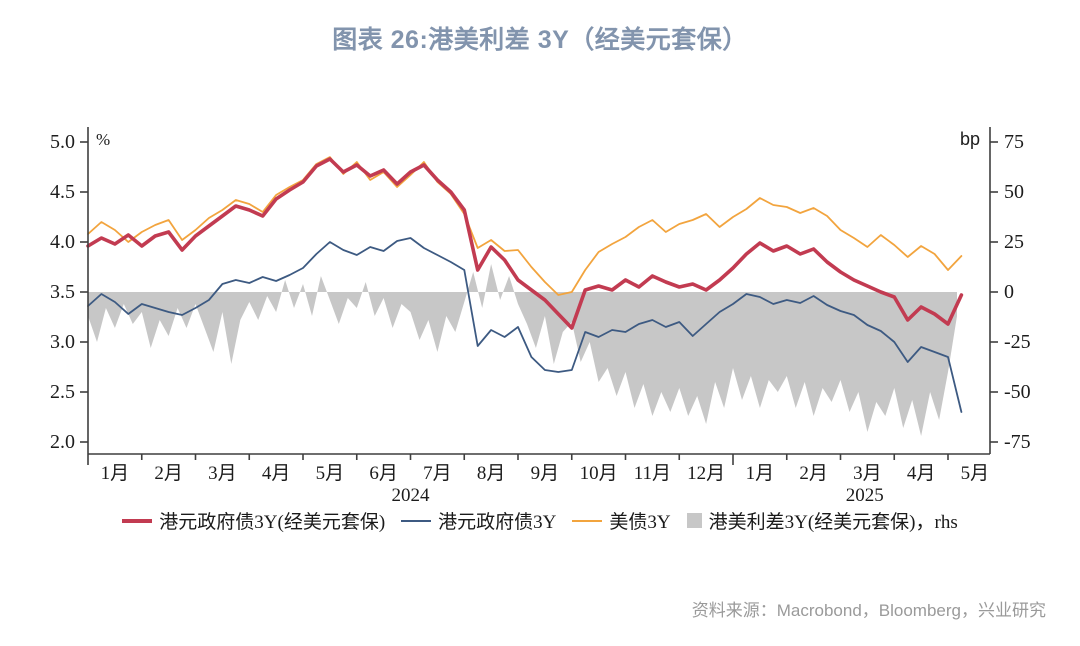 The width and height of the screenshot is (1080, 646). I want to click on x-axis-month-label: 12月, so click(706, 473).